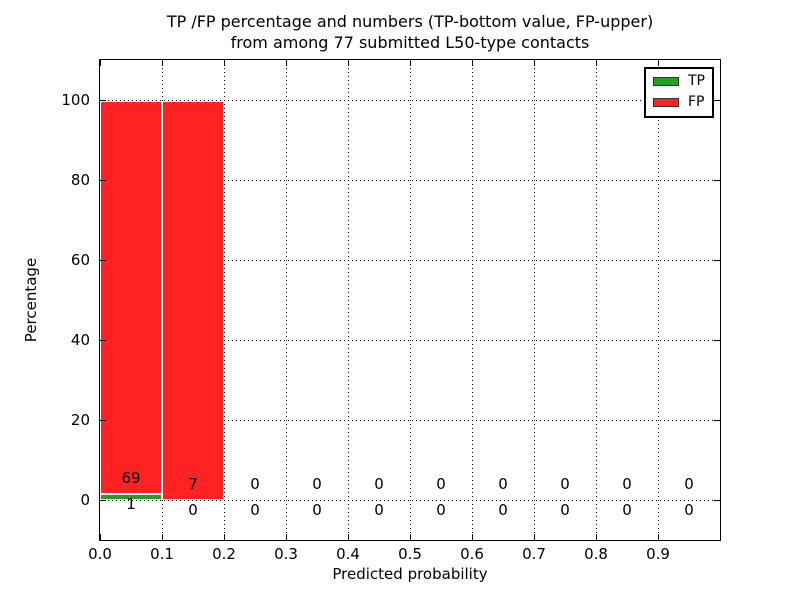 The height and width of the screenshot is (600, 800). What do you see at coordinates (131, 477) in the screenshot?
I see `fp-count-label: 69` at bounding box center [131, 477].